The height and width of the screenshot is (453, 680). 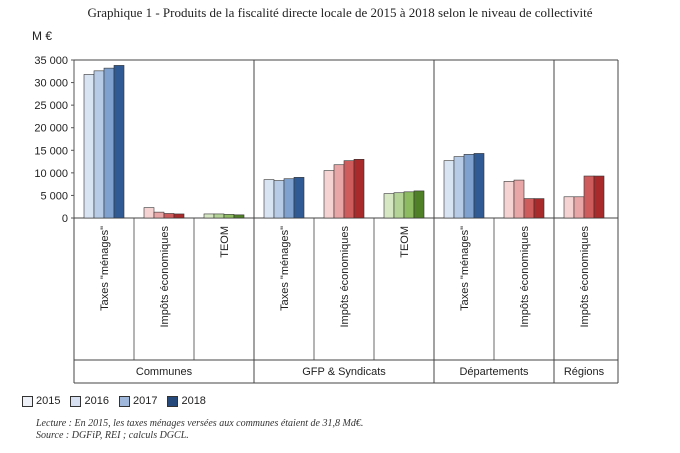 What do you see at coordinates (164, 372) in the screenshot?
I see `group-label: Communes` at bounding box center [164, 372].